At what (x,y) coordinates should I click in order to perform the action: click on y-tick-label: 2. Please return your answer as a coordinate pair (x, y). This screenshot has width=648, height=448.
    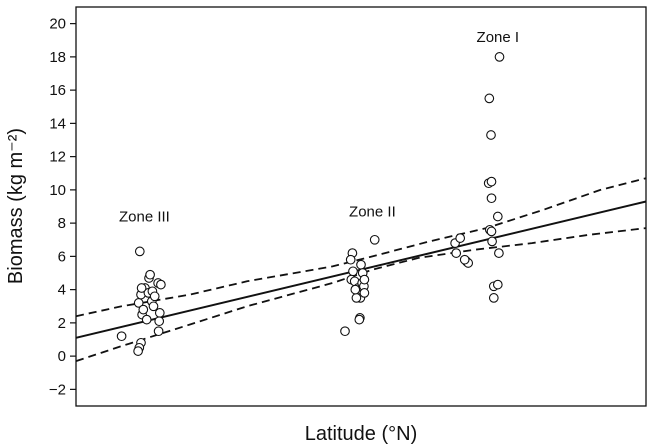
    Looking at the image, I should click on (62, 323).